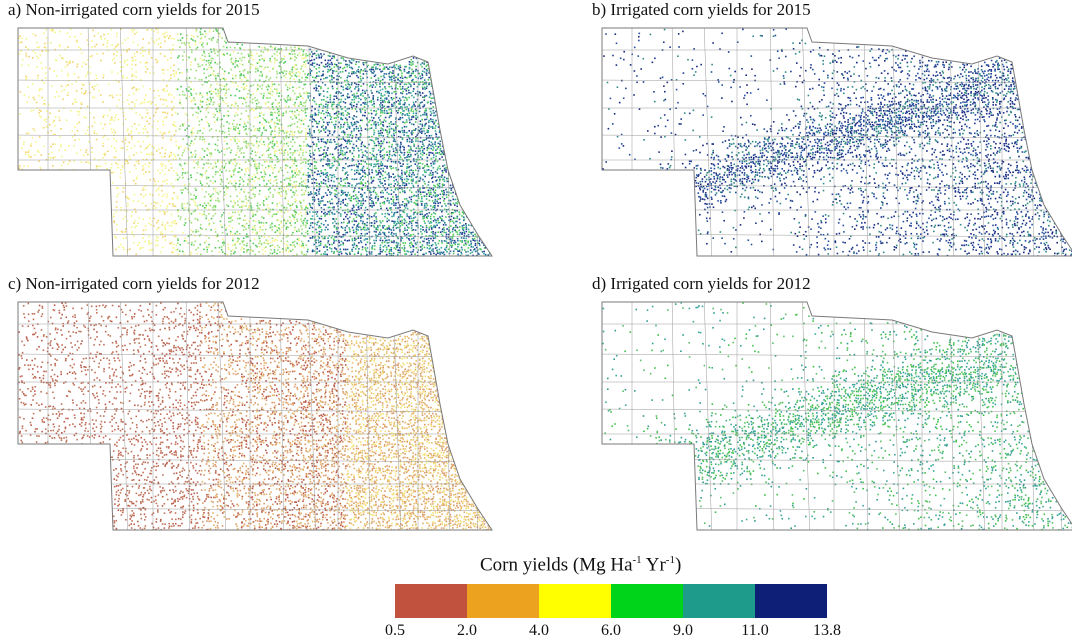 The image size is (1080, 640). Describe the element at coordinates (701, 10) in the screenshot. I see `panel-title-b: b) Irrigated corn yields for 2015` at that location.